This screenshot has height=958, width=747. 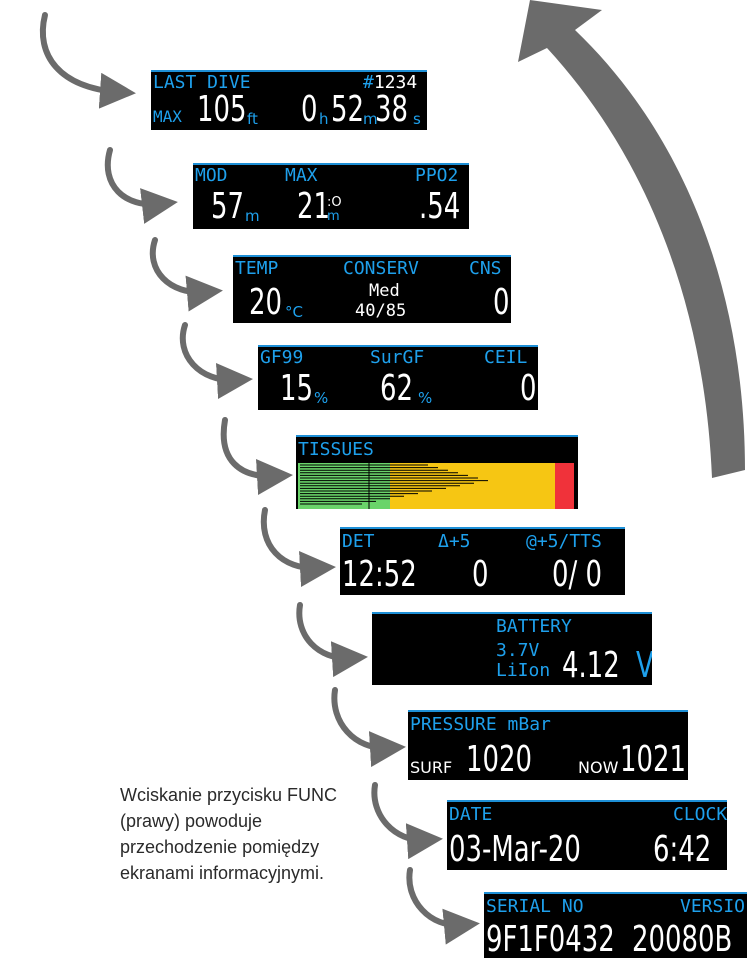 What do you see at coordinates (391, 109) in the screenshot?
I see `seconds-value: 38` at bounding box center [391, 109].